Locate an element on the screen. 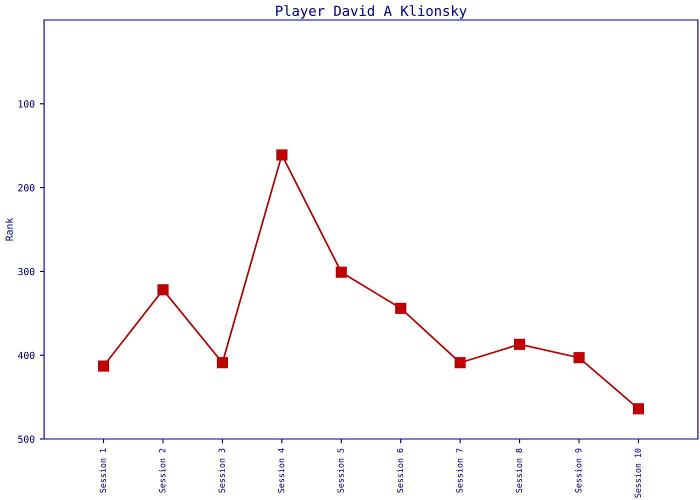  chart-title: Player David A Klionsky is located at coordinates (371, 12).